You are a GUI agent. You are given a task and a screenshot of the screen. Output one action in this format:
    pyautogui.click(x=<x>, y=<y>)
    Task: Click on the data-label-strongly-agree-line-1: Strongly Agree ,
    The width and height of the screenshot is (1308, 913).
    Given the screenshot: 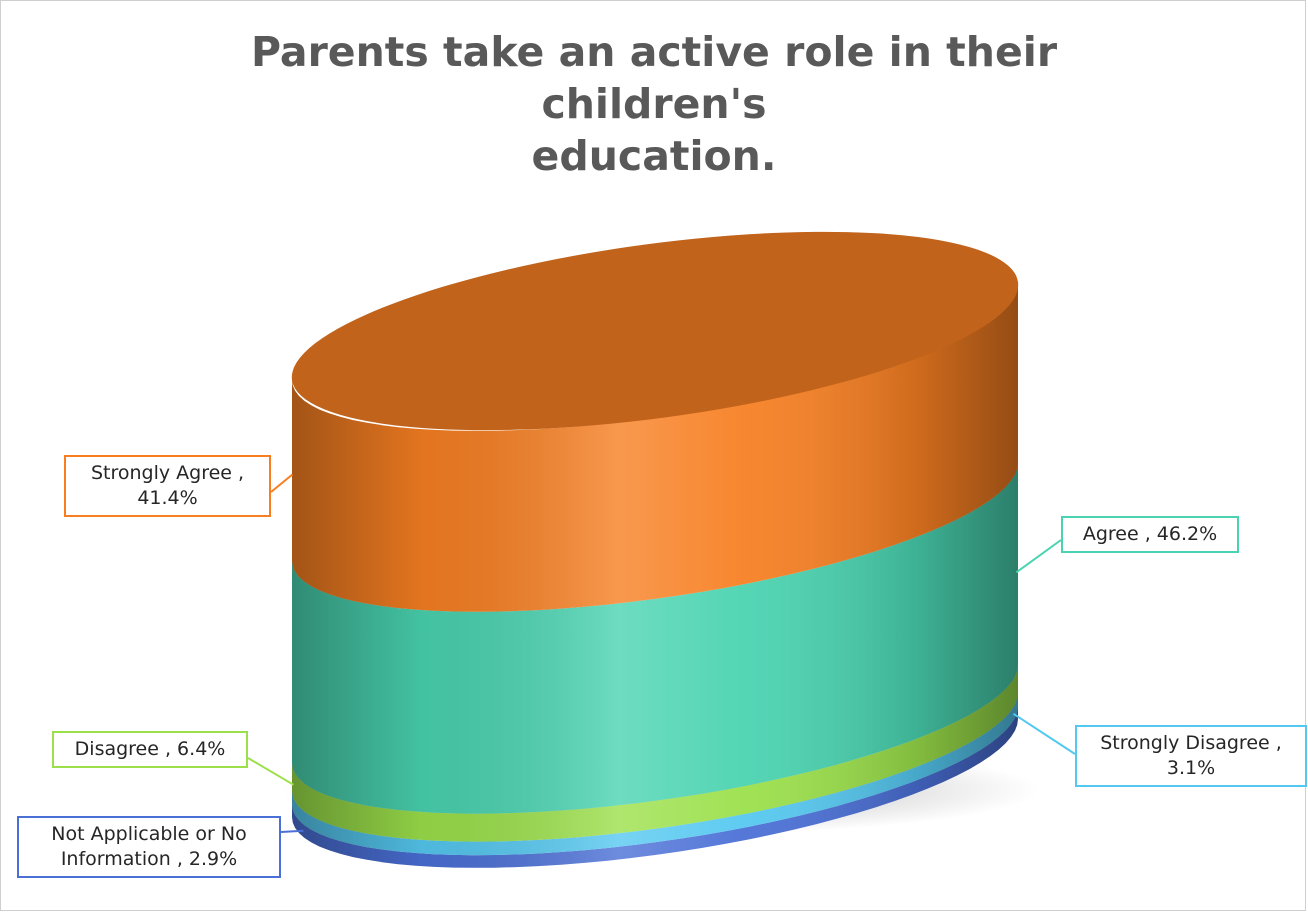 What is the action you would take?
    pyautogui.click(x=167, y=473)
    